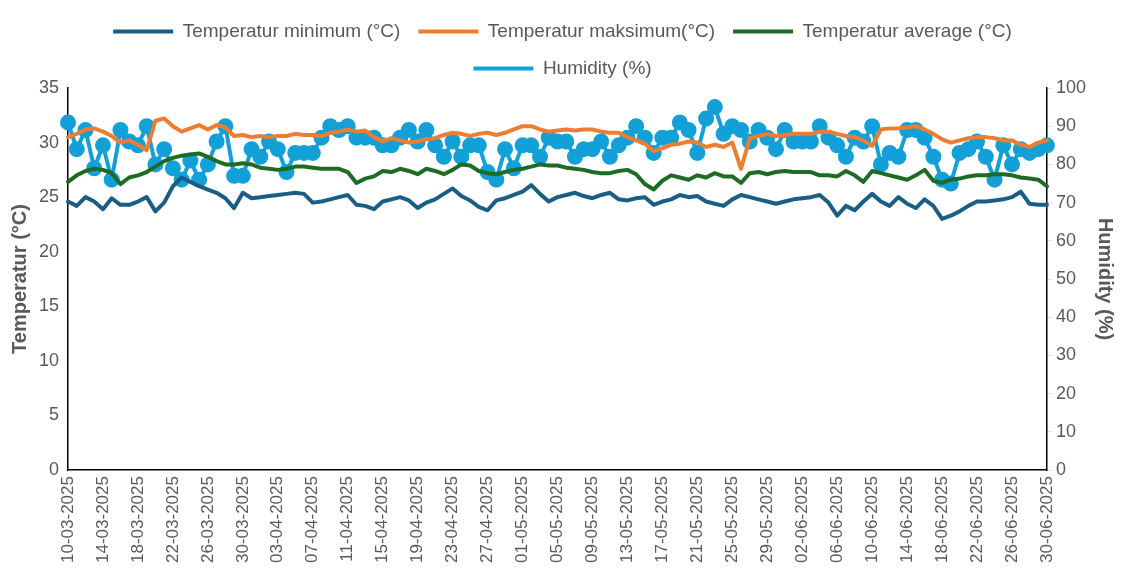 This screenshot has width=1129, height=573. I want to click on x-tick-label: 07-04-2025, so click(312, 520).